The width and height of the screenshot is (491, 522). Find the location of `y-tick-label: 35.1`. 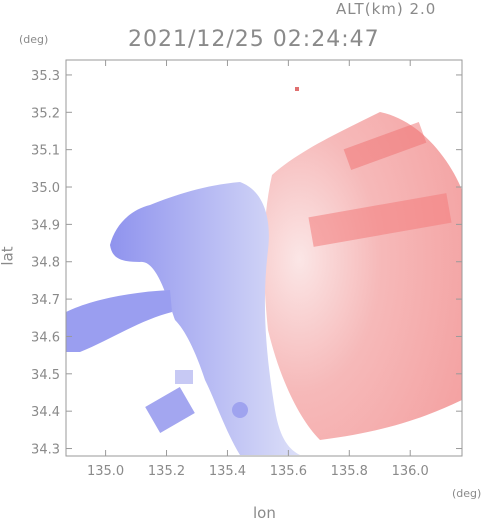

y-tick-label: 35.1 is located at coordinates (45, 151).